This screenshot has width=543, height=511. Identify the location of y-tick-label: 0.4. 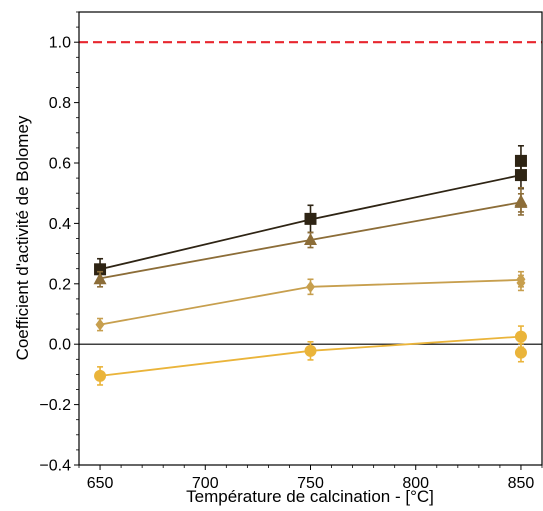
(60, 224).